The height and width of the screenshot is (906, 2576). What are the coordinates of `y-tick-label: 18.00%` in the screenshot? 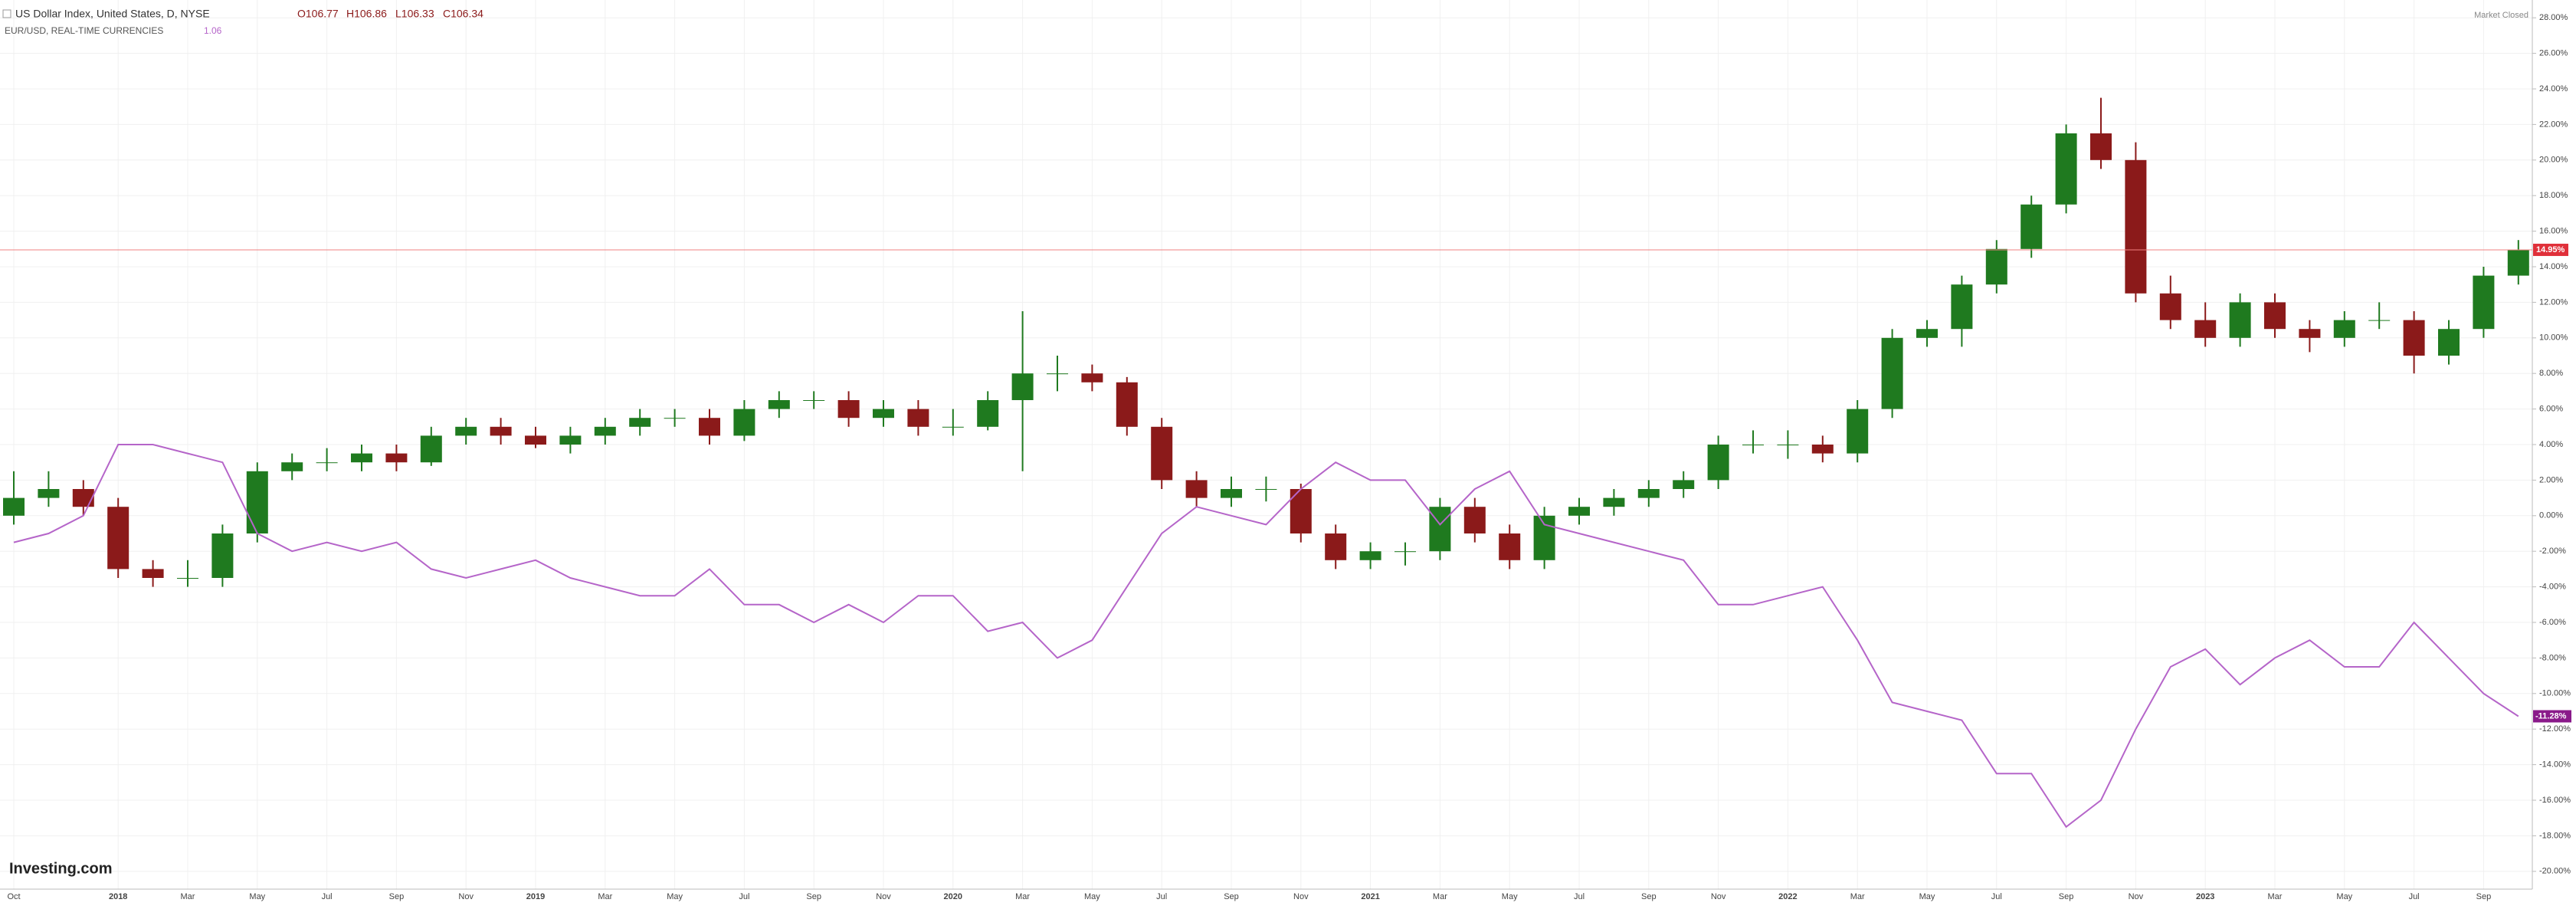 It's located at (2554, 195).